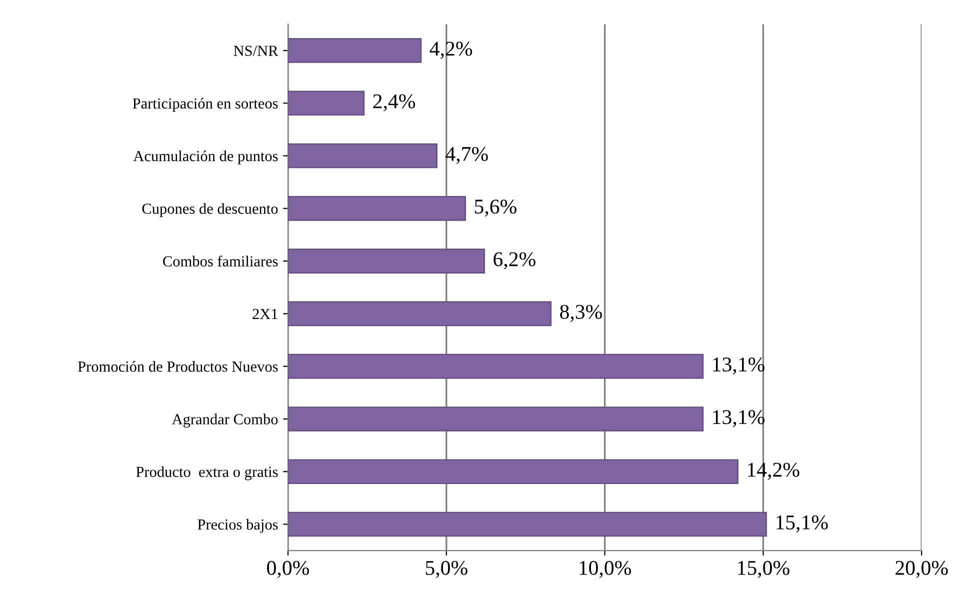 This screenshot has width=960, height=605. What do you see at coordinates (210, 210) in the screenshot?
I see `y-tick-label: Cupones de descuento` at bounding box center [210, 210].